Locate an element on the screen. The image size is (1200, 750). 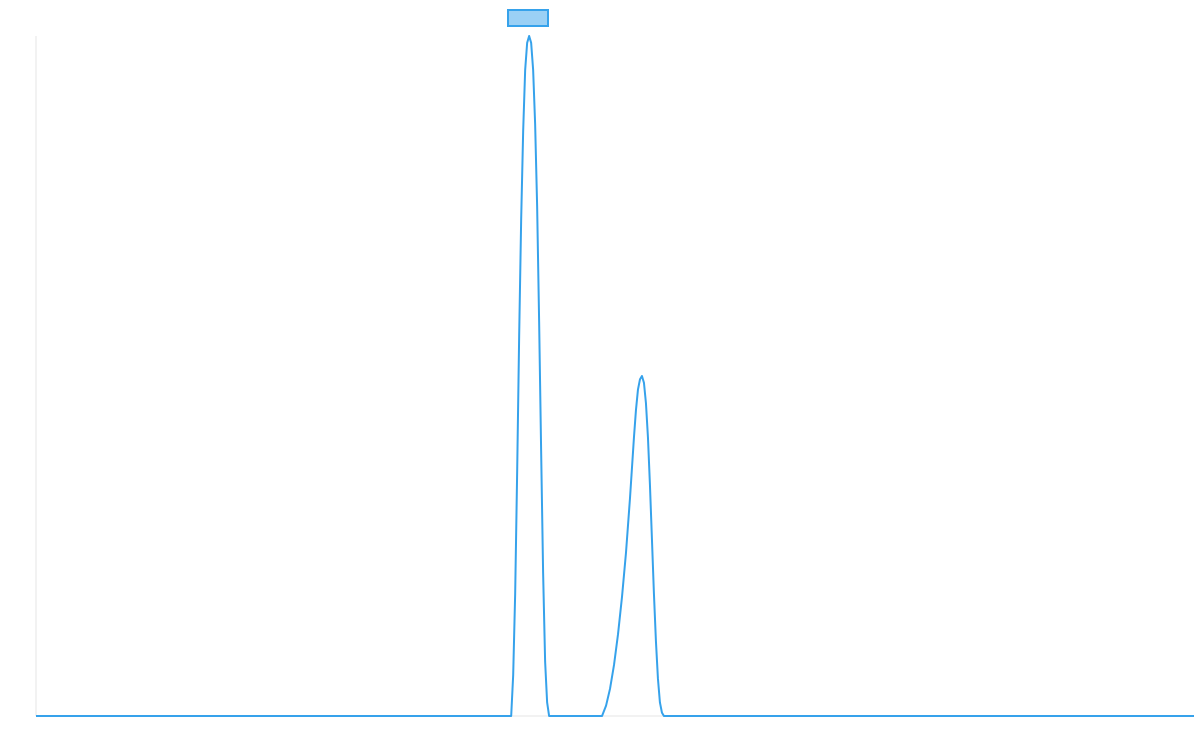
legend-swatch is located at coordinates (528, 18).